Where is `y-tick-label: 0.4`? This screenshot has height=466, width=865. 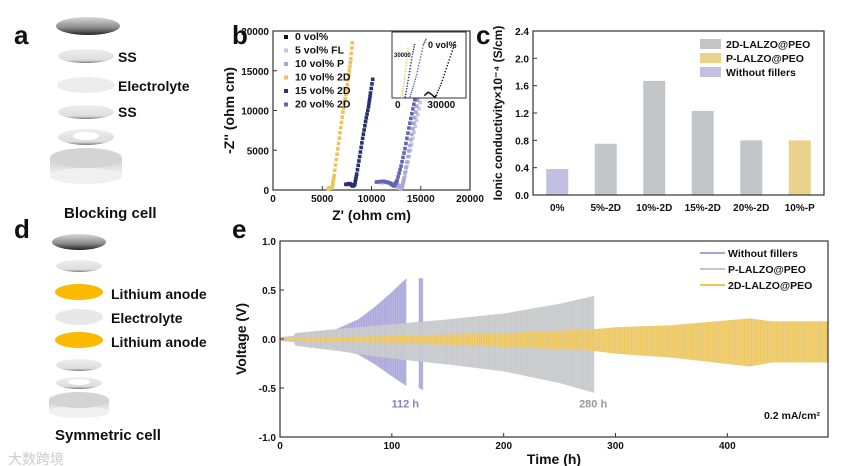 y-tick-label: 0.4 is located at coordinates (522, 169).